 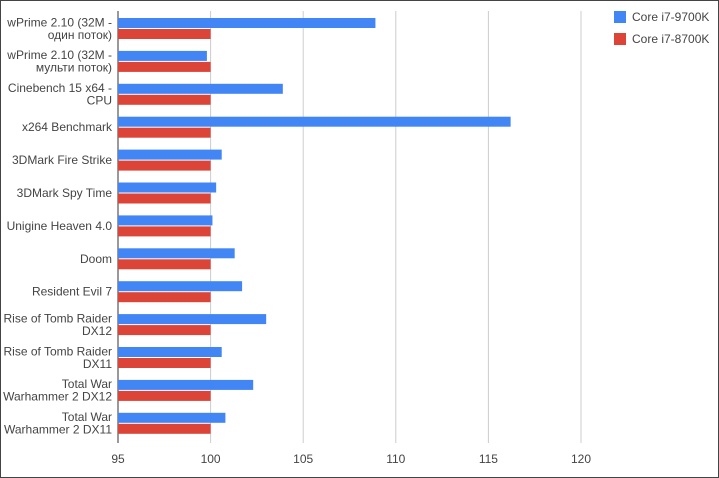 What do you see at coordinates (58, 430) in the screenshot?
I see `category-label: Warhammer 2 DX11` at bounding box center [58, 430].